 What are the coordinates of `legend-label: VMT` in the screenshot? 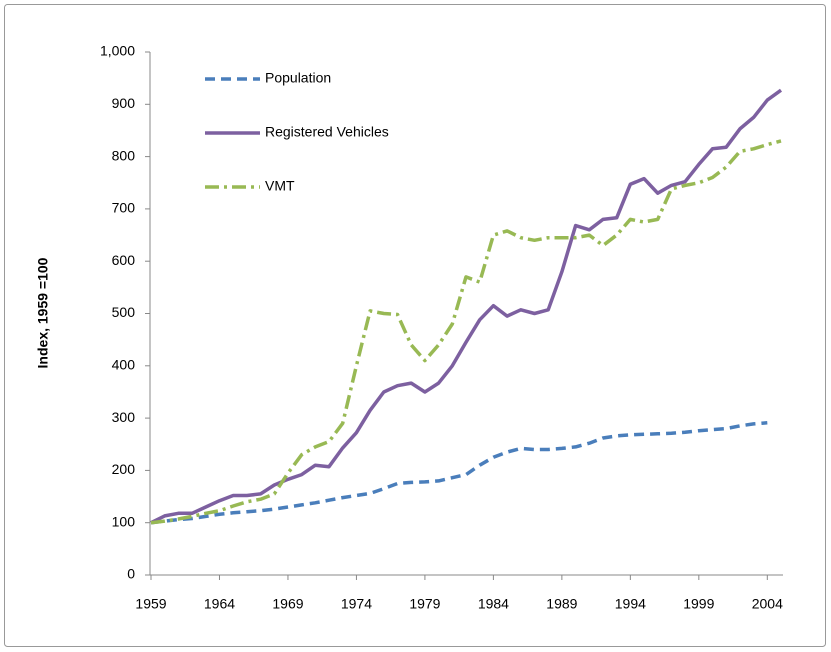 It's located at (280, 186).